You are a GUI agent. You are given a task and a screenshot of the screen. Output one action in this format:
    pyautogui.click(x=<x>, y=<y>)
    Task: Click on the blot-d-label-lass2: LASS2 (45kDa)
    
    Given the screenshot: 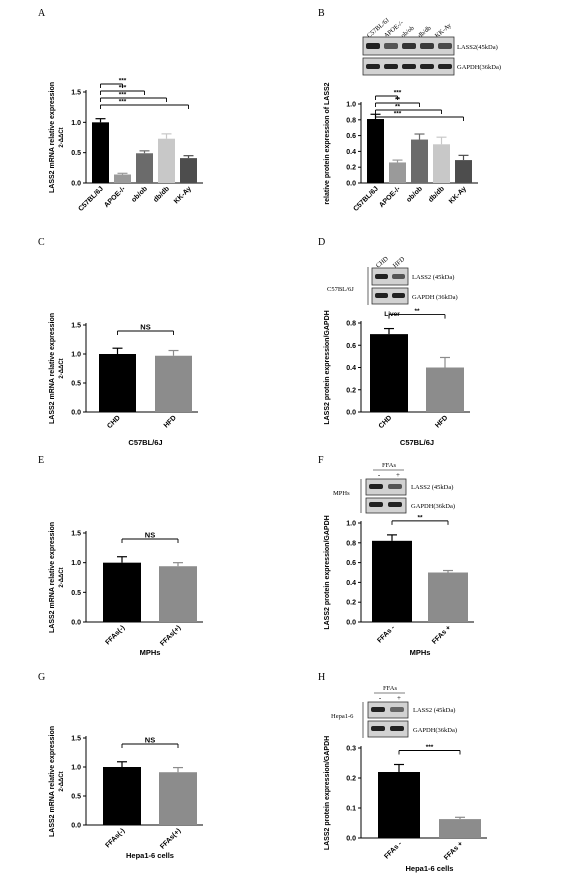 What is the action you would take?
    pyautogui.click(x=433, y=277)
    